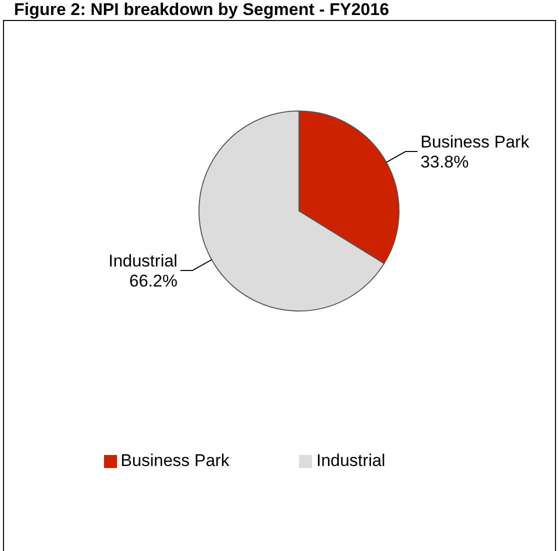 The width and height of the screenshot is (559, 551). Describe the element at coordinates (175, 460) in the screenshot. I see `legend-label: Business Park` at that location.